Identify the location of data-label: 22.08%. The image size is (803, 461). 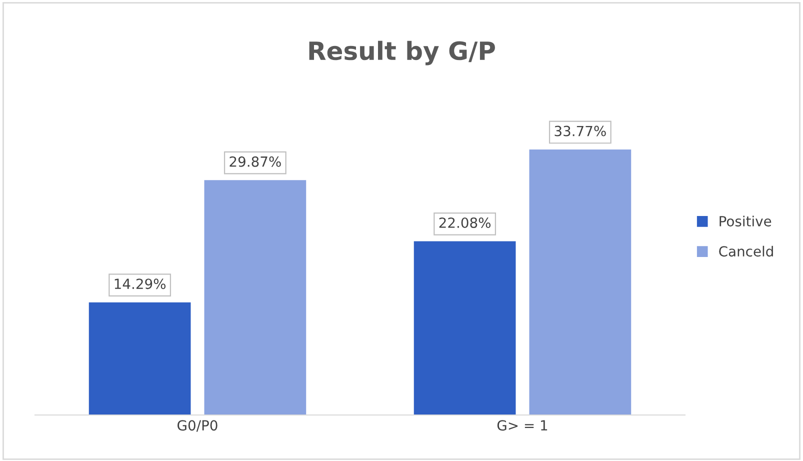
(465, 222).